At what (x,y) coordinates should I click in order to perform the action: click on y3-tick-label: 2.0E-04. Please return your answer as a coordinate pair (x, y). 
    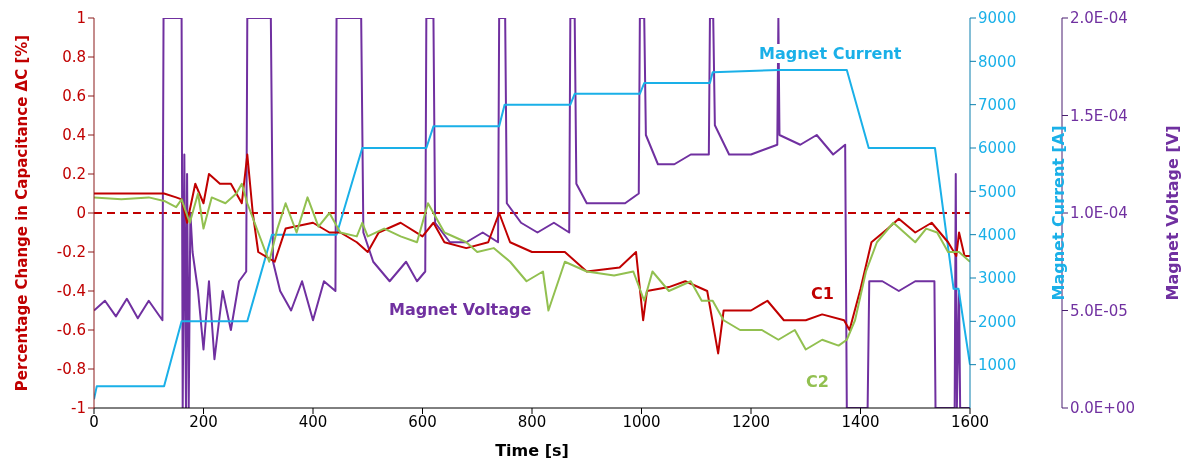
    Looking at the image, I should click on (1099, 18).